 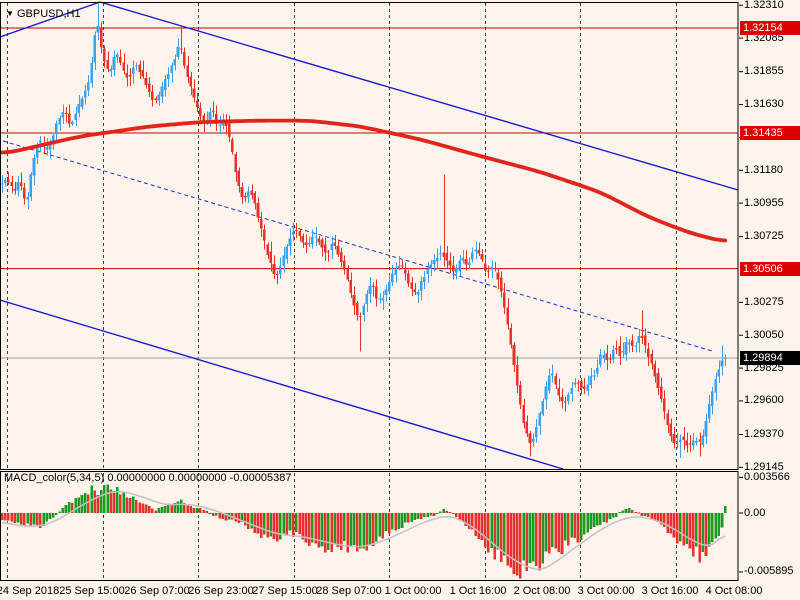 What do you see at coordinates (157, 591) in the screenshot?
I see `time-tick-label: 26 Sep 07:00` at bounding box center [157, 591].